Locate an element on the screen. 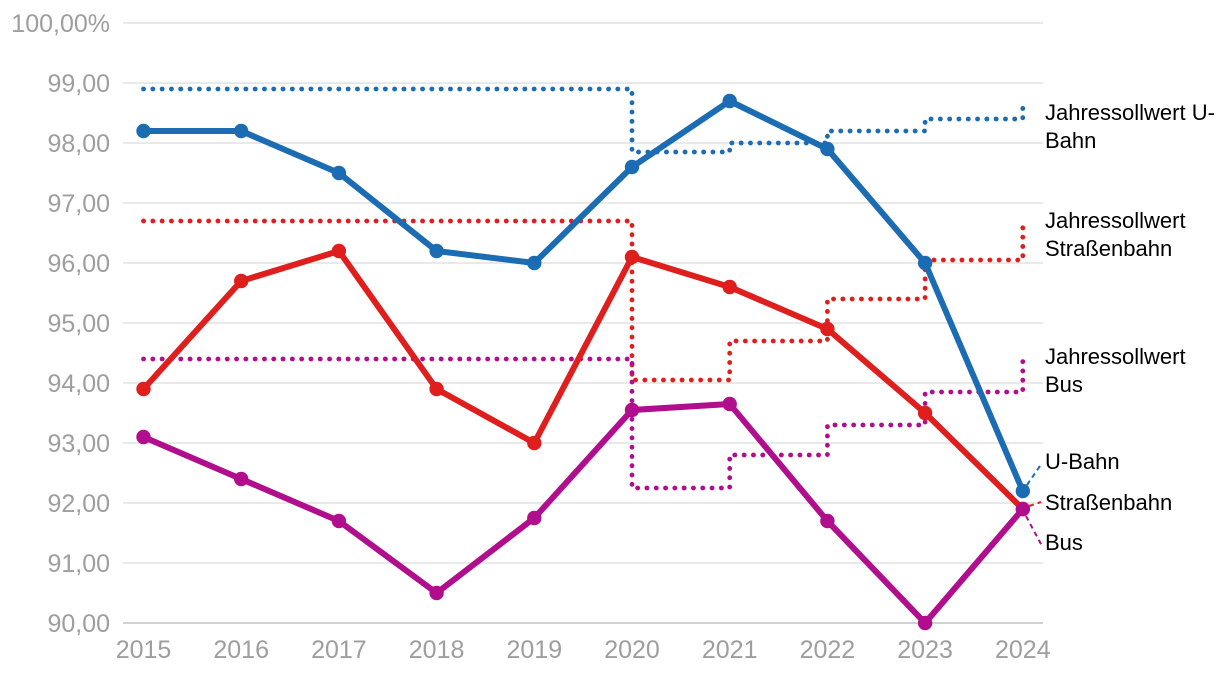 This screenshot has height=676, width=1220. x-axis-tick-label: 2017 is located at coordinates (339, 650).